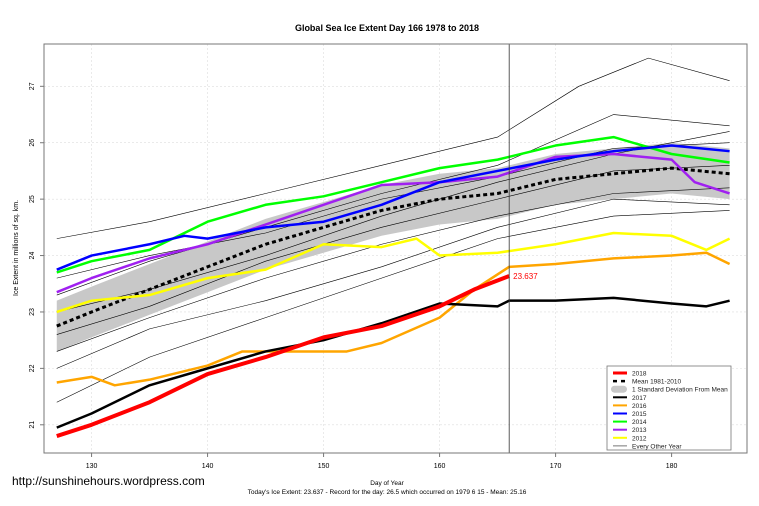  What do you see at coordinates (525, 276) in the screenshot?
I see `end-value-label: 23.637` at bounding box center [525, 276].